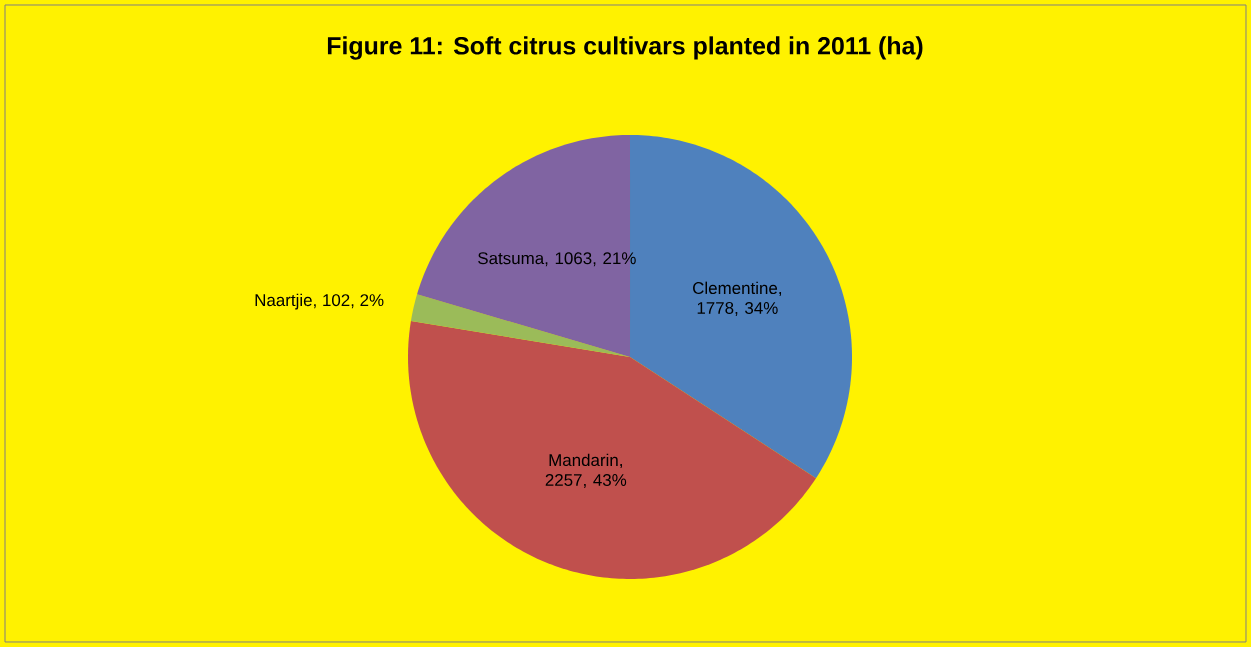 The width and height of the screenshot is (1251, 647). What do you see at coordinates (283, 301) in the screenshot?
I see `slice-label: Naartjie` at bounding box center [283, 301].